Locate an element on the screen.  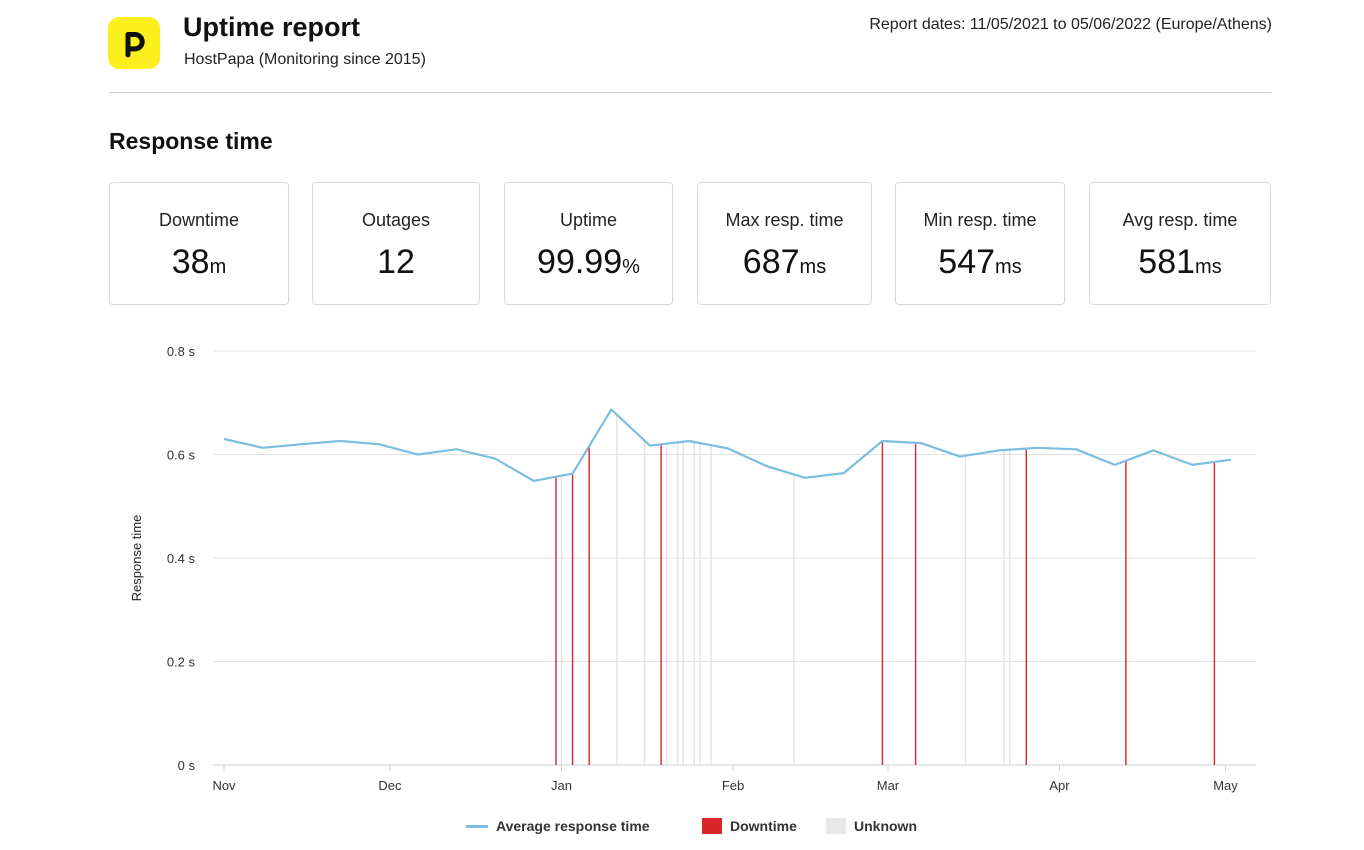
y-axis-label: Response time is located at coordinates (136, 558).